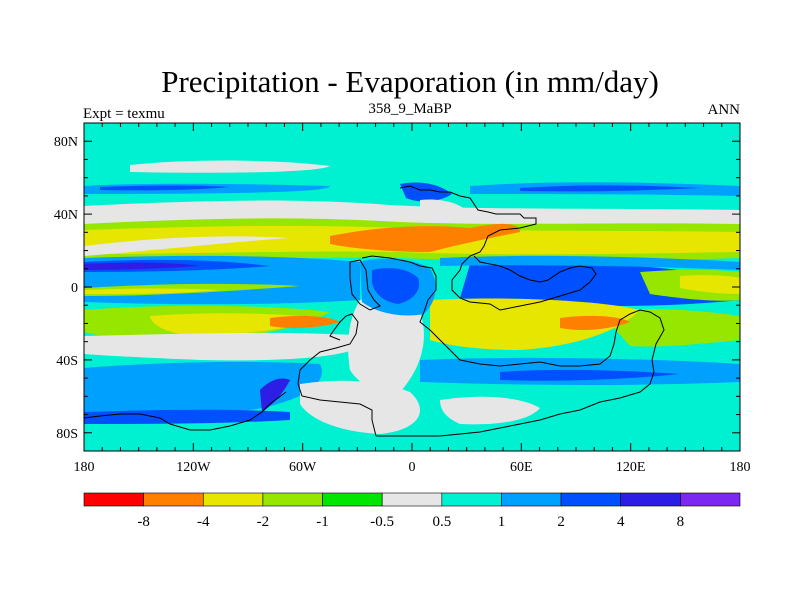 This screenshot has width=800, height=600. I want to click on colorbar-label: 0.5, so click(441, 522).